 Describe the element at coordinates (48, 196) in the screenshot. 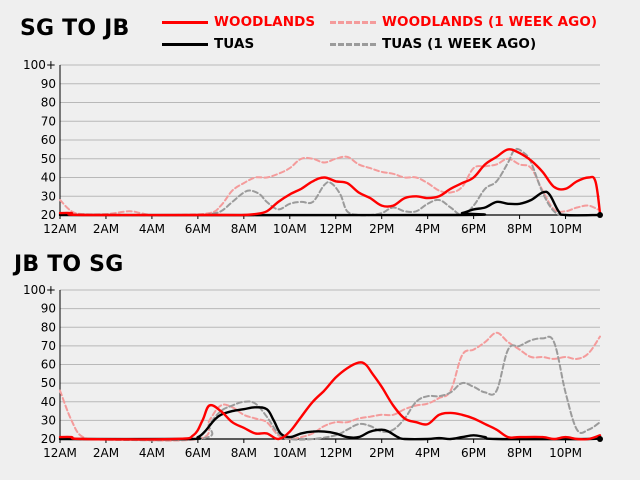

I see `y-tick-label-sg-to-jb: 30` at that location.